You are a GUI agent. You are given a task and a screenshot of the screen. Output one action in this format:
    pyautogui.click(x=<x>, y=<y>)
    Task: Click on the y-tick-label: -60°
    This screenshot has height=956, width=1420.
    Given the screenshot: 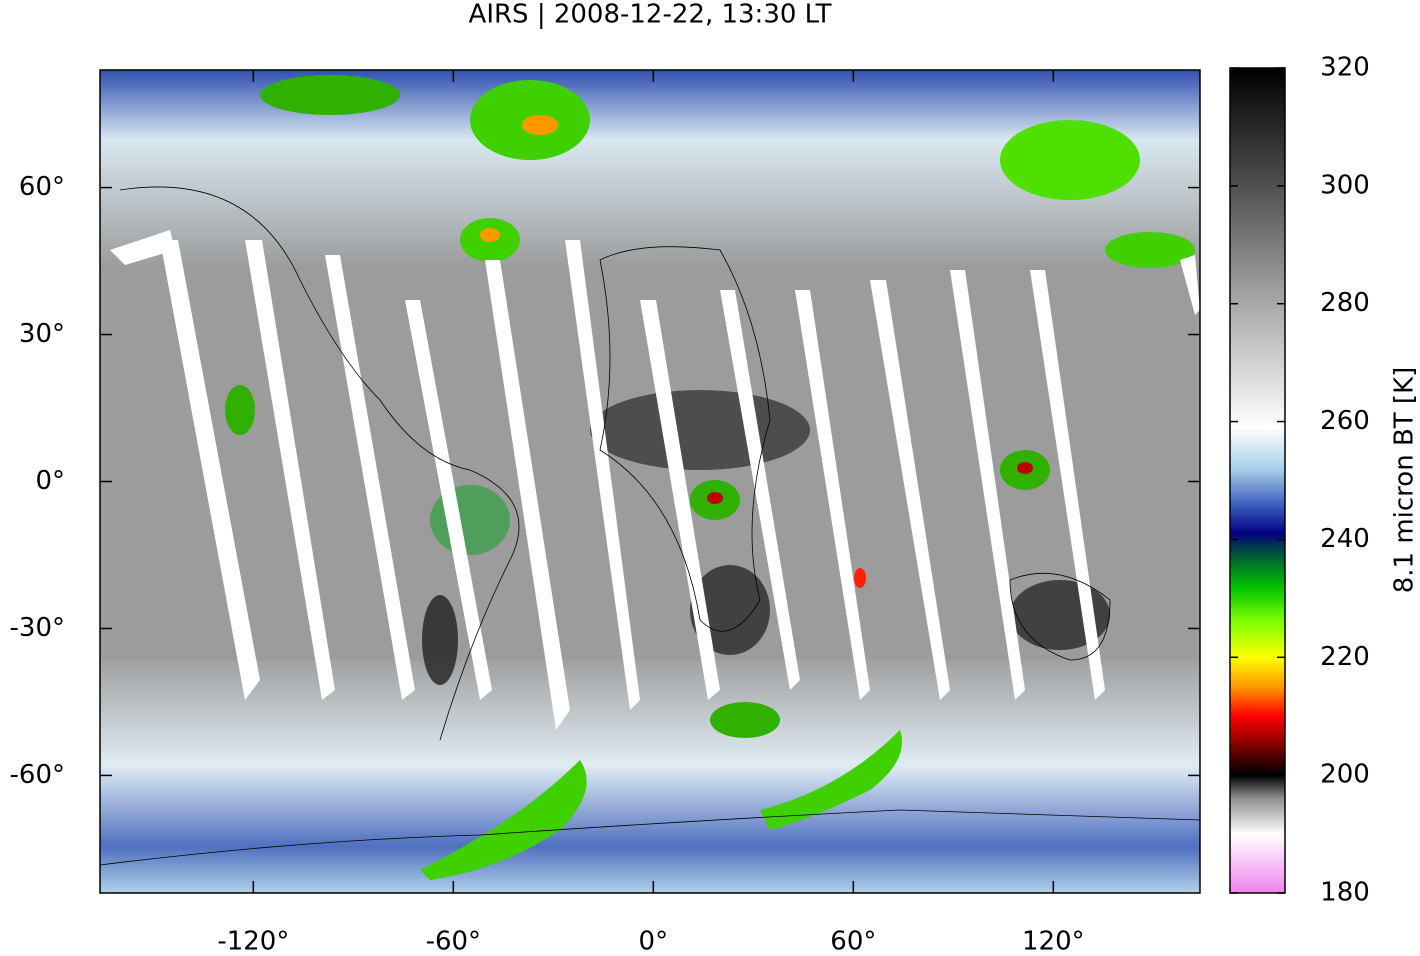 What is the action you would take?
    pyautogui.click(x=37, y=775)
    